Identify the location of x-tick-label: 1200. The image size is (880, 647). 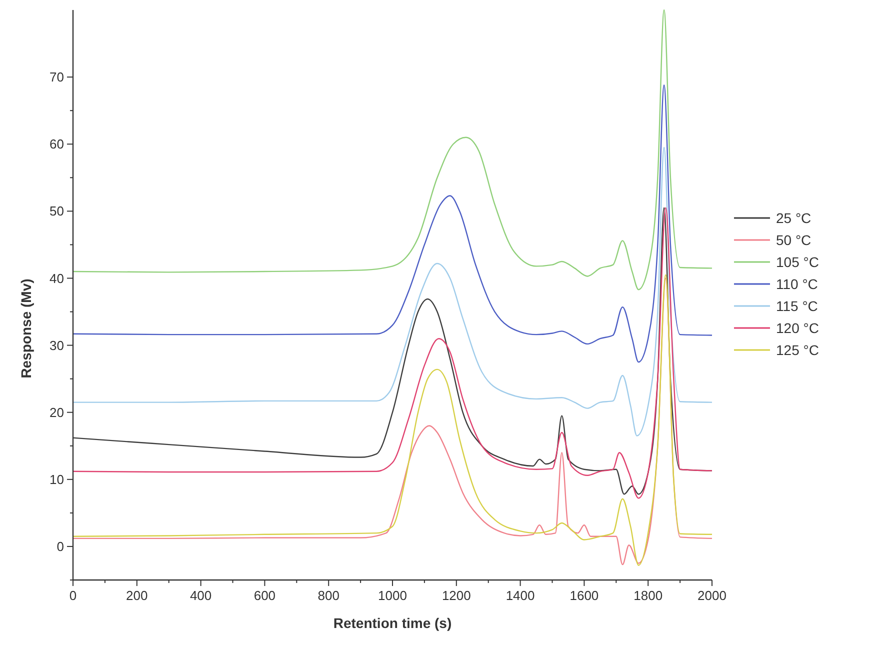
(456, 595).